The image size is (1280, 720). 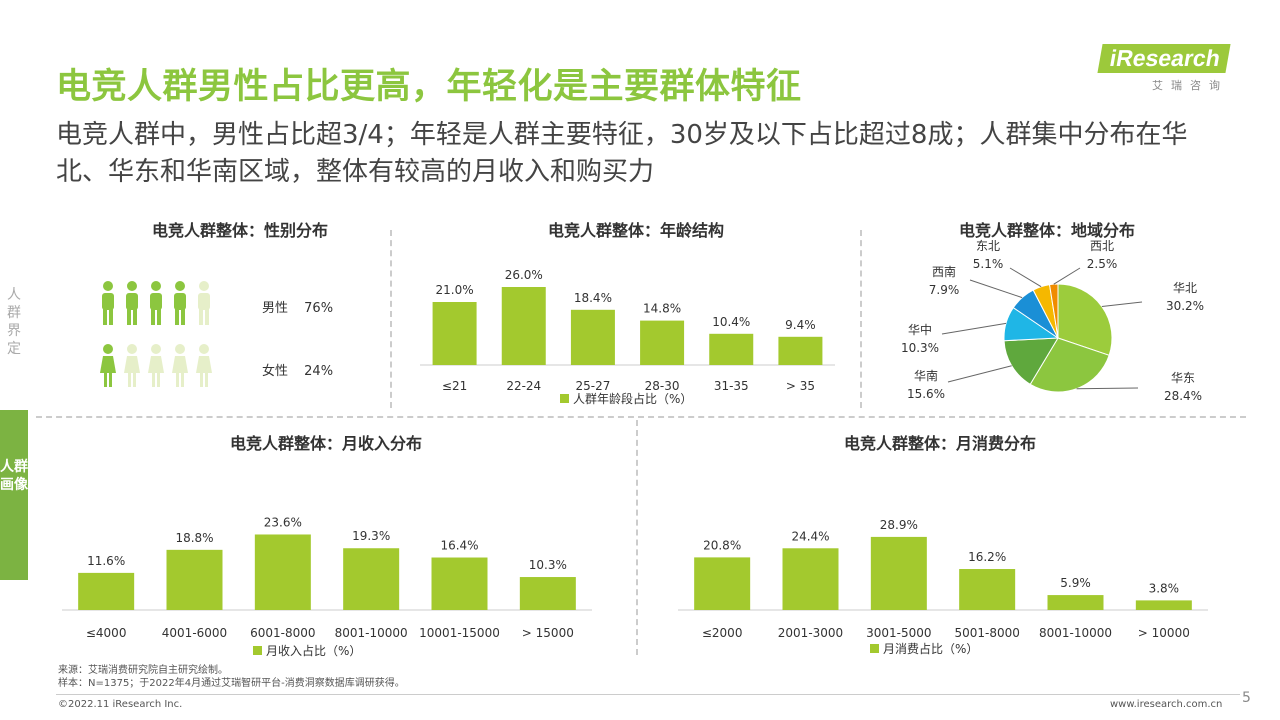 I want to click on slice-name-label: 华东, so click(x=1183, y=378).